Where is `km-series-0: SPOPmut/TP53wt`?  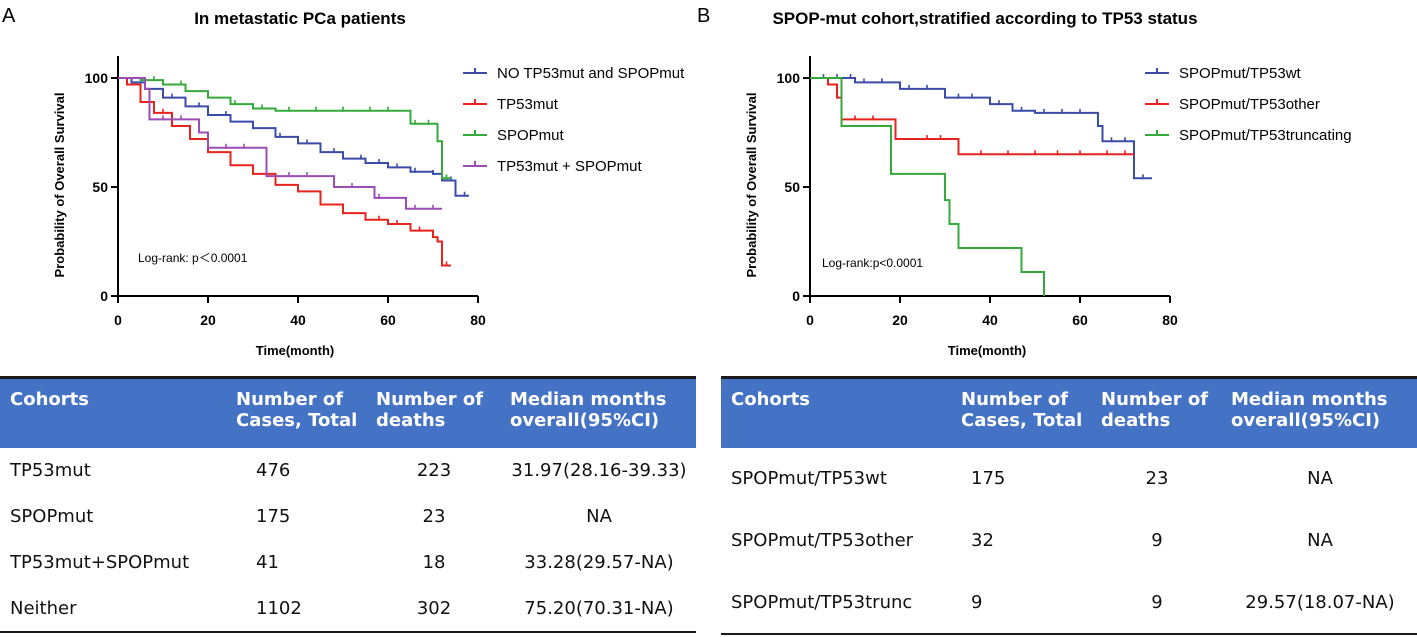
km-series-0: SPOPmut/TP53wt is located at coordinates (1056, 122).